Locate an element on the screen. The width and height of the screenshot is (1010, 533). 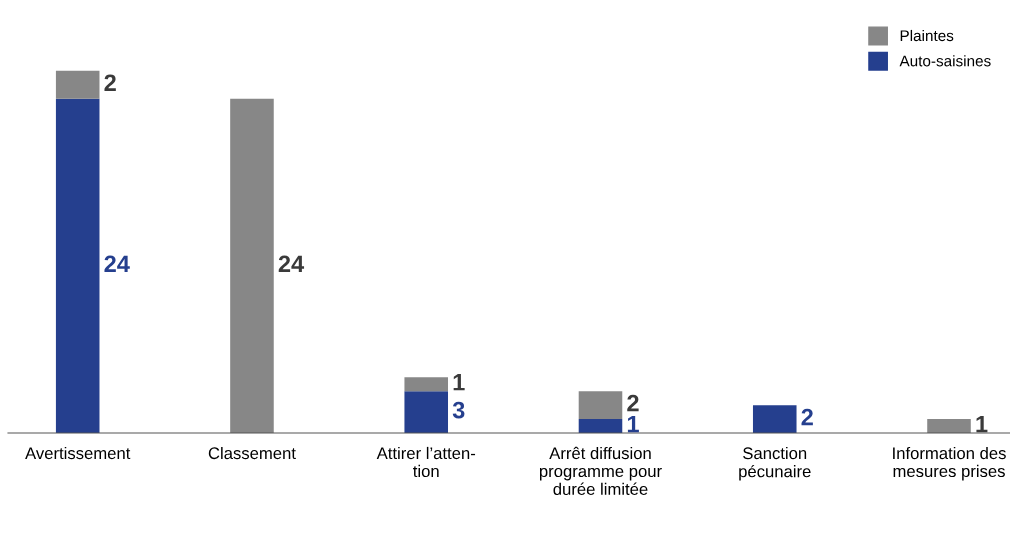
x-tick-label: Arrêt diffusion programme pour durée limitée is located at coordinates (600, 471).